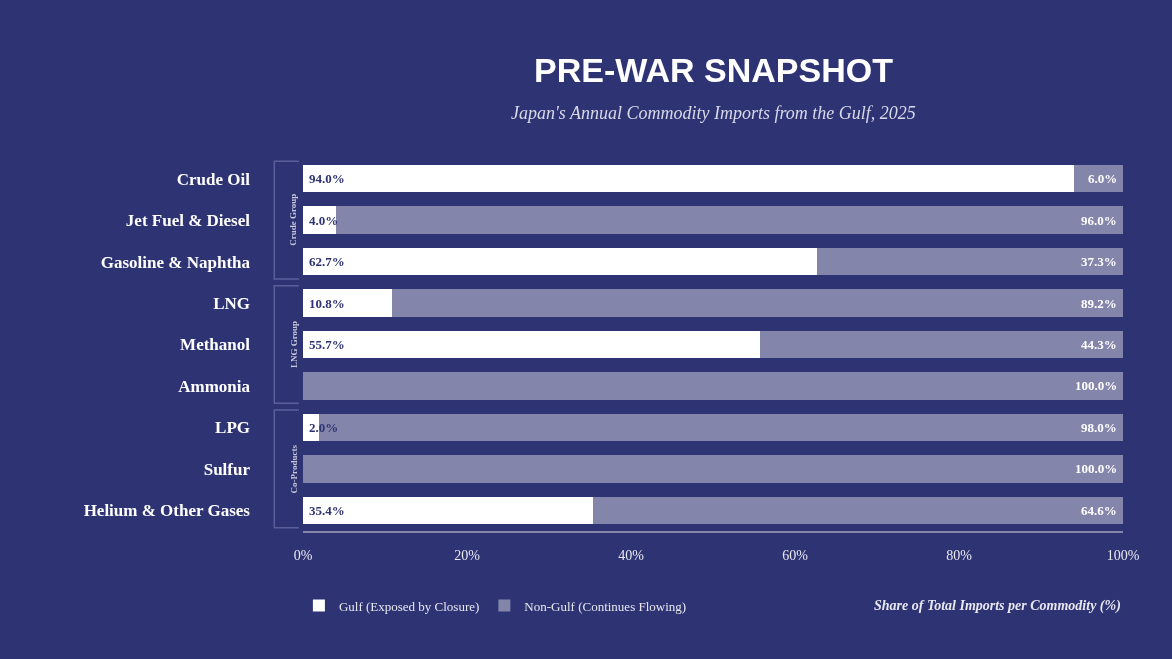 Image resolution: width=1172 pixels, height=659 pixels. What do you see at coordinates (1103, 178) in the screenshot?
I see `data-label: 6.0%` at bounding box center [1103, 178].